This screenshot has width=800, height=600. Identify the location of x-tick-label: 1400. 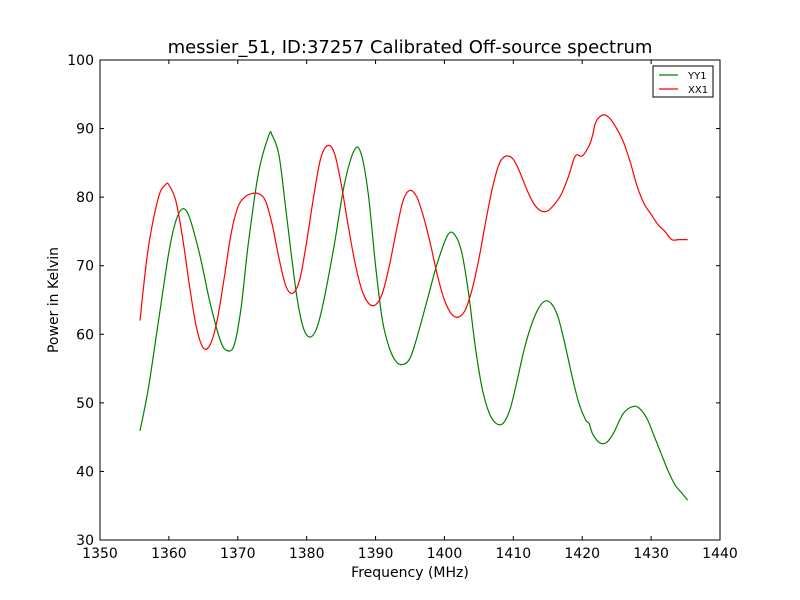
(445, 554).